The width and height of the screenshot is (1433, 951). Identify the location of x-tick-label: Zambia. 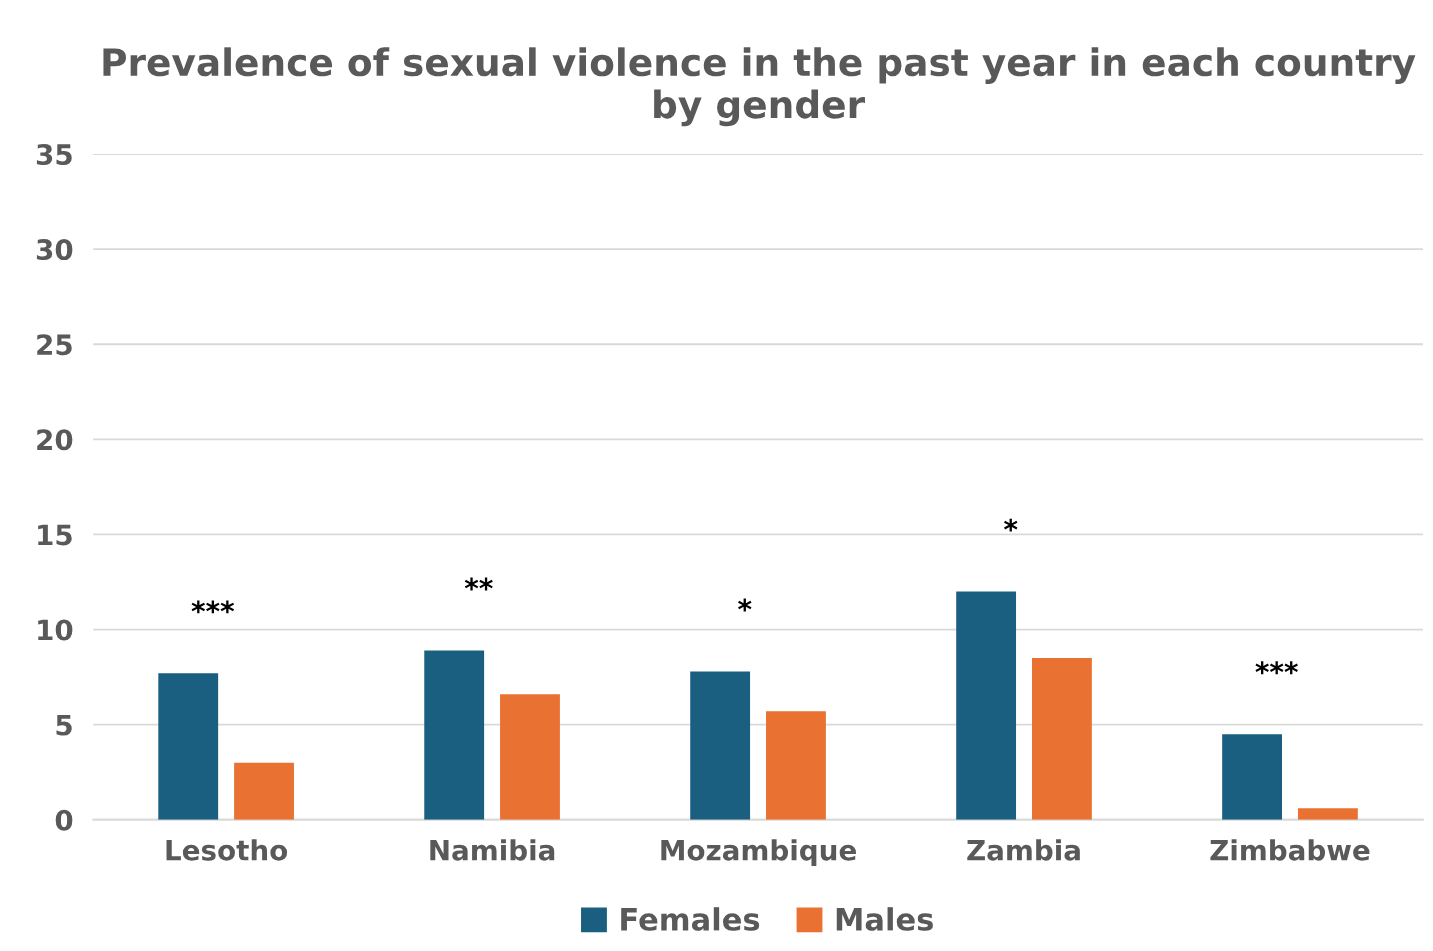
(1023, 850).